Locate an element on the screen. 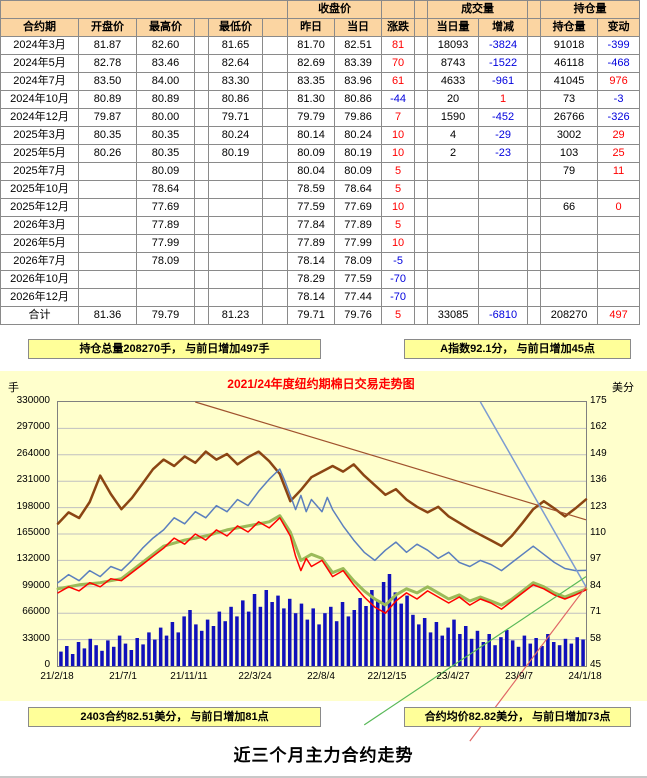 Image resolution: width=647 pixels, height=778 pixels. summary-bar-a-index: A指数92.1分， 与前日增加45点 is located at coordinates (517, 349).